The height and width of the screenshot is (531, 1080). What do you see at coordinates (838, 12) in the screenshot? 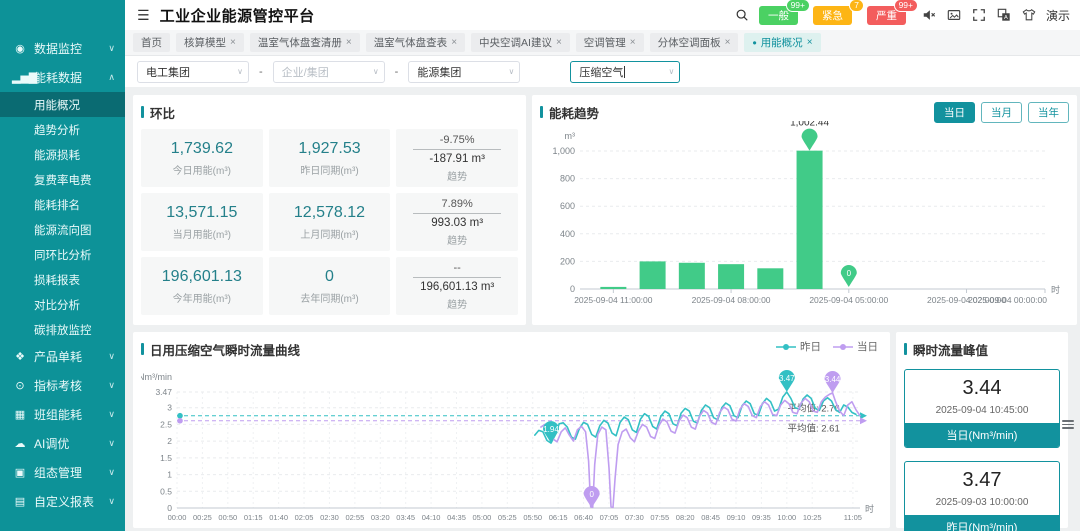
I see `alarm-badge-2: 紧急 7` at bounding box center [838, 12].